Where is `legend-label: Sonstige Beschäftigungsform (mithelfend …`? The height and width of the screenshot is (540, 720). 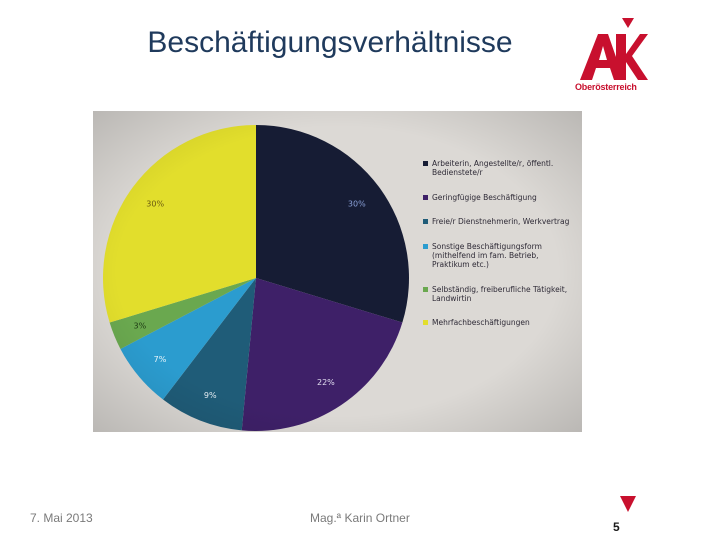
legend-label: Sonstige Beschäftigungsform (mithelfend … is located at coordinates (487, 255).